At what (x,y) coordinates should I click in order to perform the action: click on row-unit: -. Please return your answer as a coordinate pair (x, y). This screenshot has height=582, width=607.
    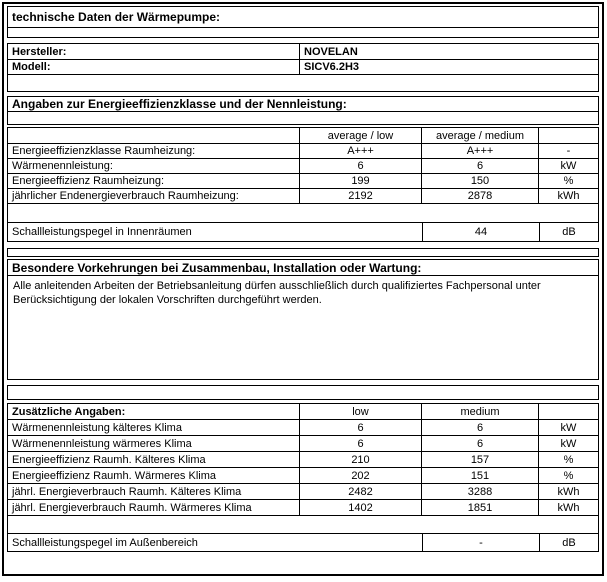
    Looking at the image, I should click on (568, 151).